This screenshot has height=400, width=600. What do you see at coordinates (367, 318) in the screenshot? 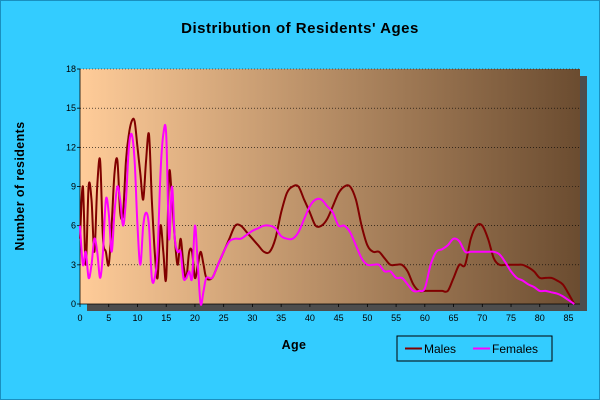
I see `x-tick-label: 50` at bounding box center [367, 318].